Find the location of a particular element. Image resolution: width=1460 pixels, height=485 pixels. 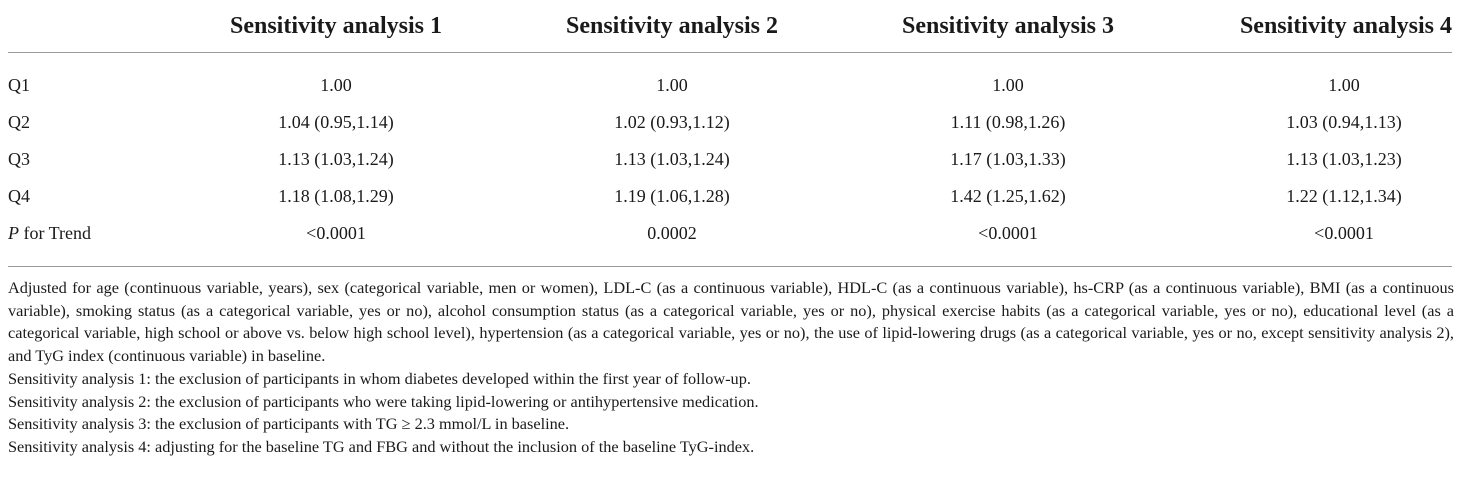

row-label: Q3 is located at coordinates (19, 159).